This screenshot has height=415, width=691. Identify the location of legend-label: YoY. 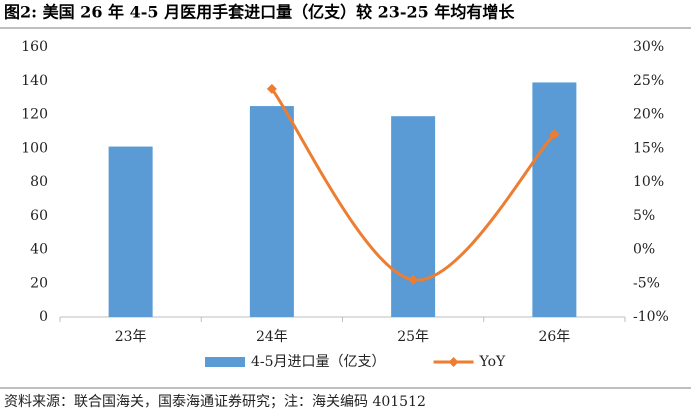
(492, 362).